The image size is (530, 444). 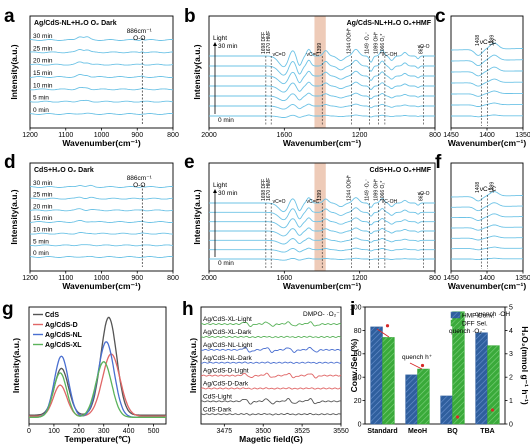 What do you see at coordinates (43, 61) in the screenshot?
I see `panel-a-series-label: 20 min` at bounding box center [43, 61].